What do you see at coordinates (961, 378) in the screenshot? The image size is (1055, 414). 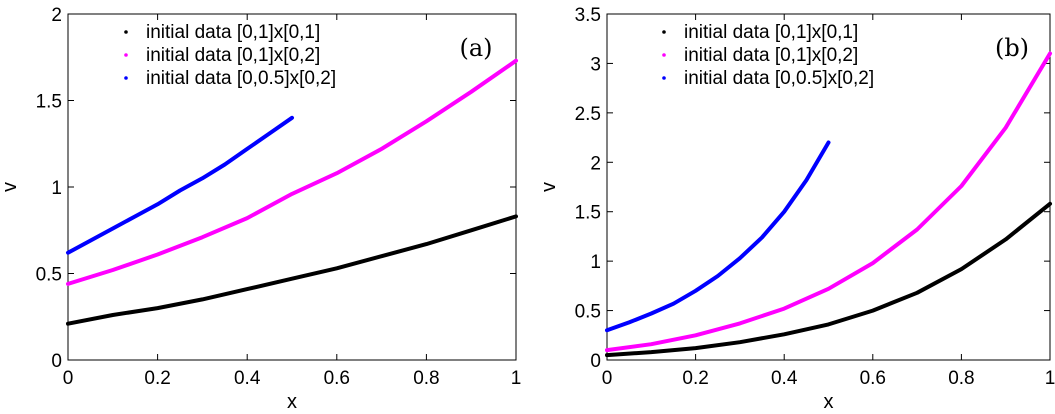 I see `x-tick-label: 0.8` at bounding box center [961, 378].